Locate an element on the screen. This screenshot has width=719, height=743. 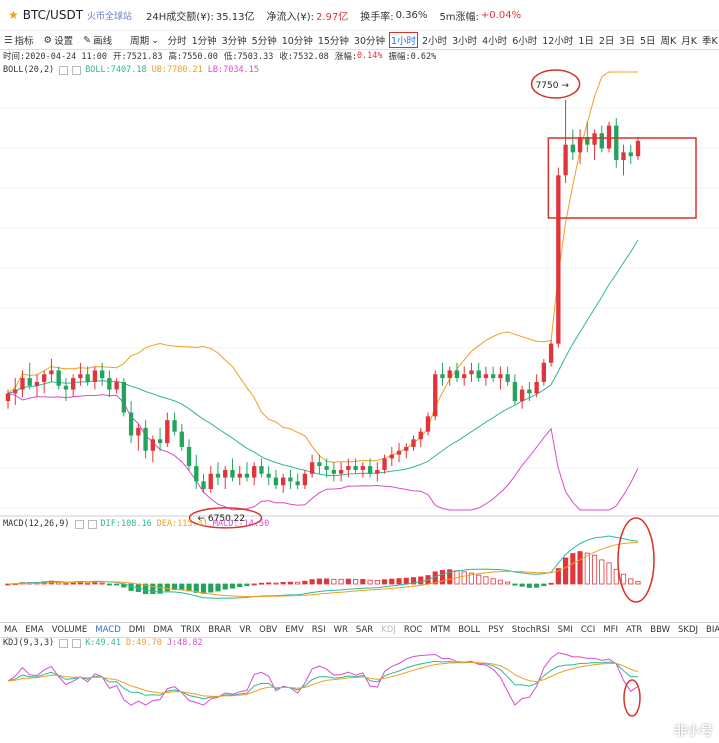
change5m-value: +0.04% is located at coordinates (501, 15).